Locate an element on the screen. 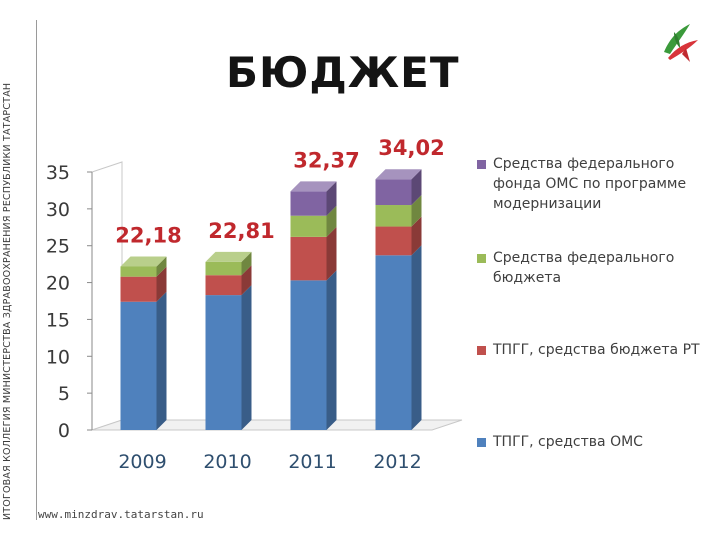 Image resolution: width=720 pixels, height=540 pixels. legend-label: ТПГГ, средства бюджета РТ is located at coordinates (596, 350).